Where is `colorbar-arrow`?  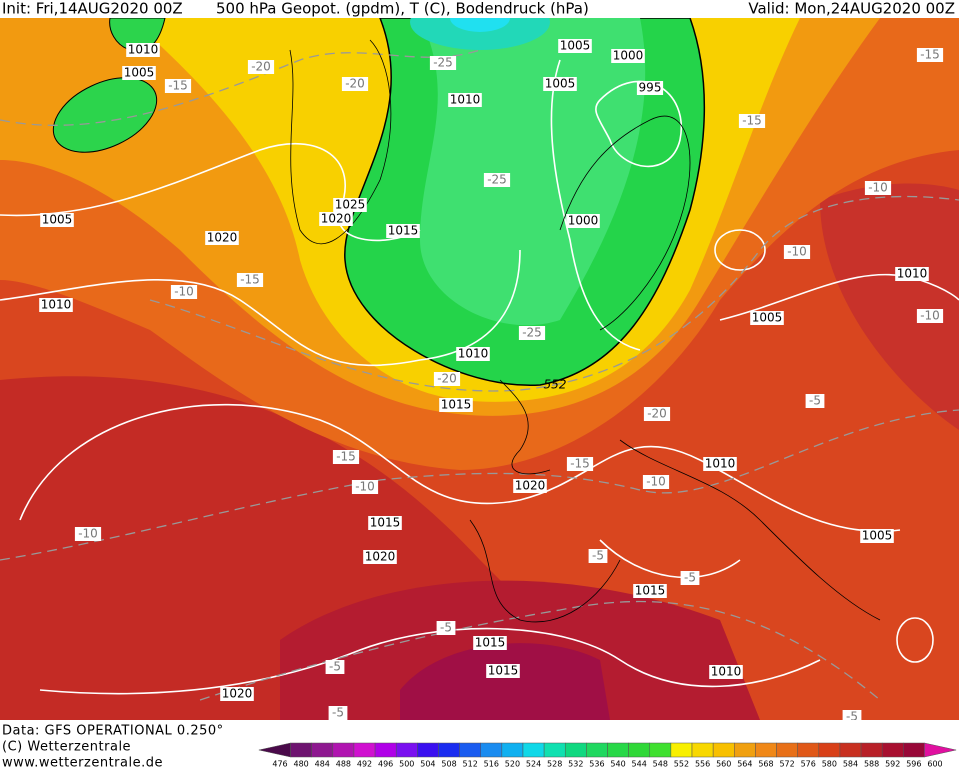 colorbar-arrow is located at coordinates (940, 750).